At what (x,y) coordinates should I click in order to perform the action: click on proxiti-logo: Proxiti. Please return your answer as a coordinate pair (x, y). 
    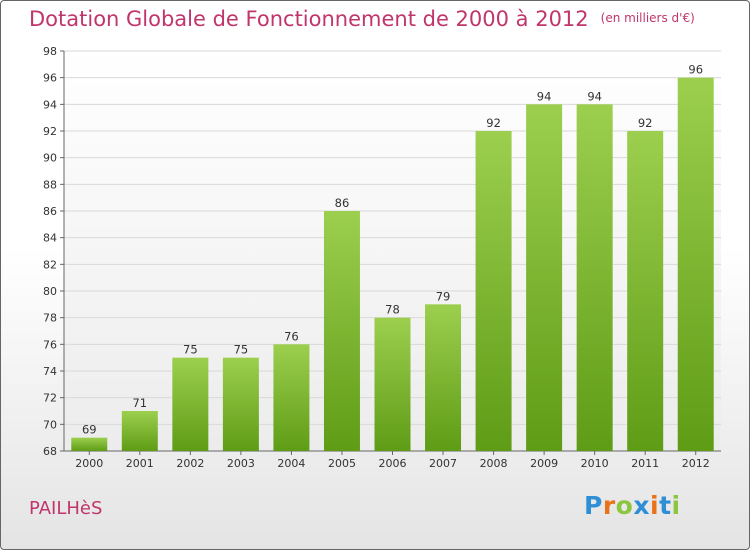
    Looking at the image, I should click on (632, 505).